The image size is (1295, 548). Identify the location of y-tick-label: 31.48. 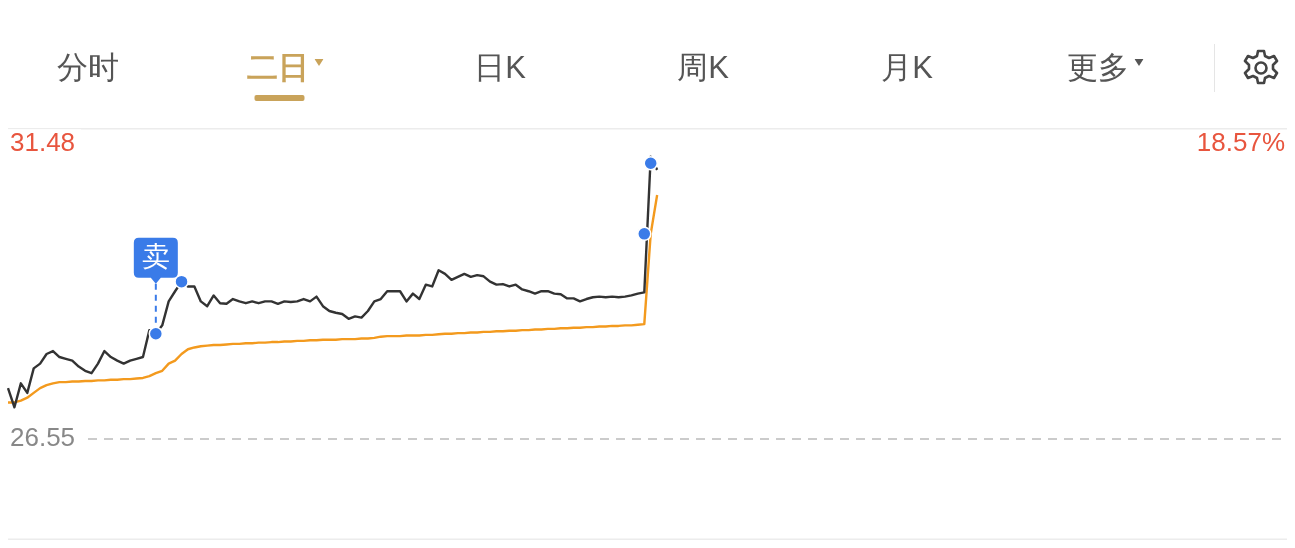
(43, 142).